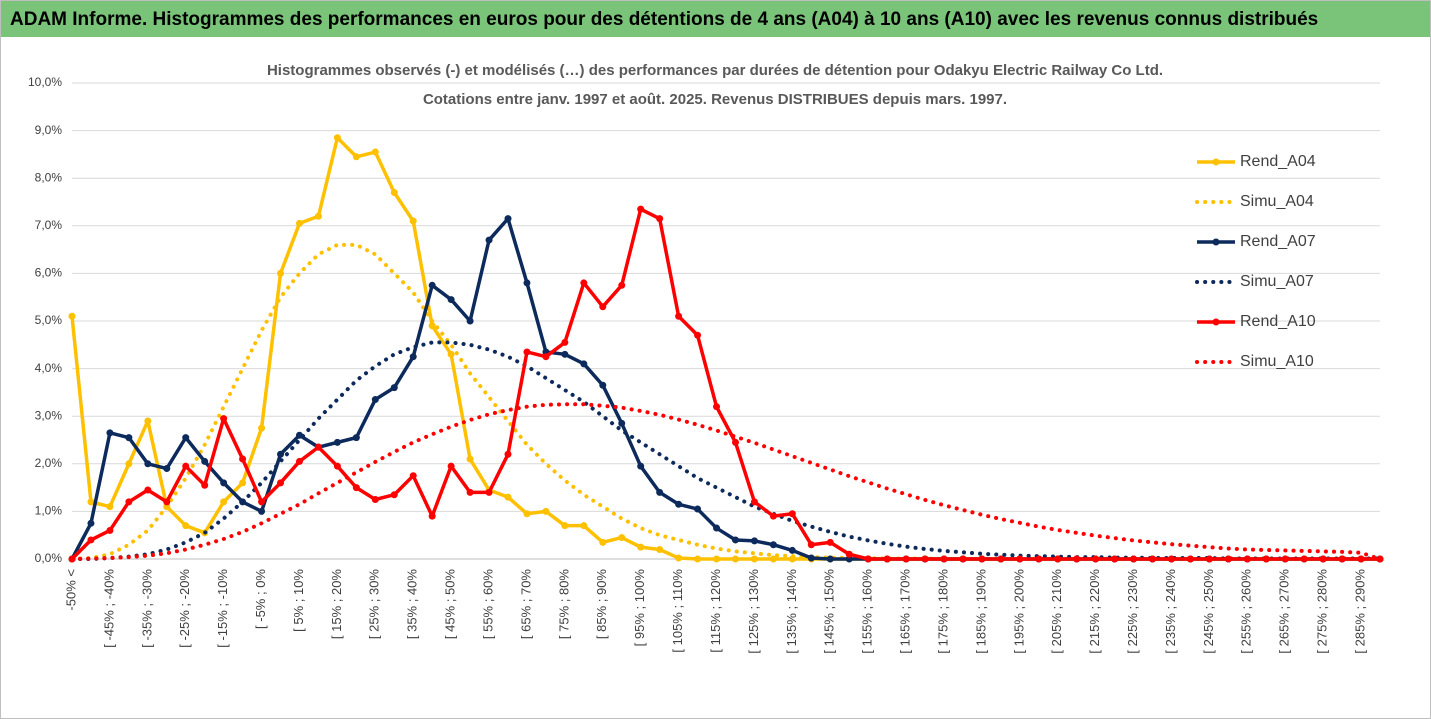 The width and height of the screenshot is (1431, 719). Describe the element at coordinates (677, 611) in the screenshot. I see `x-tick-label: [ 105% ; 110%` at that location.